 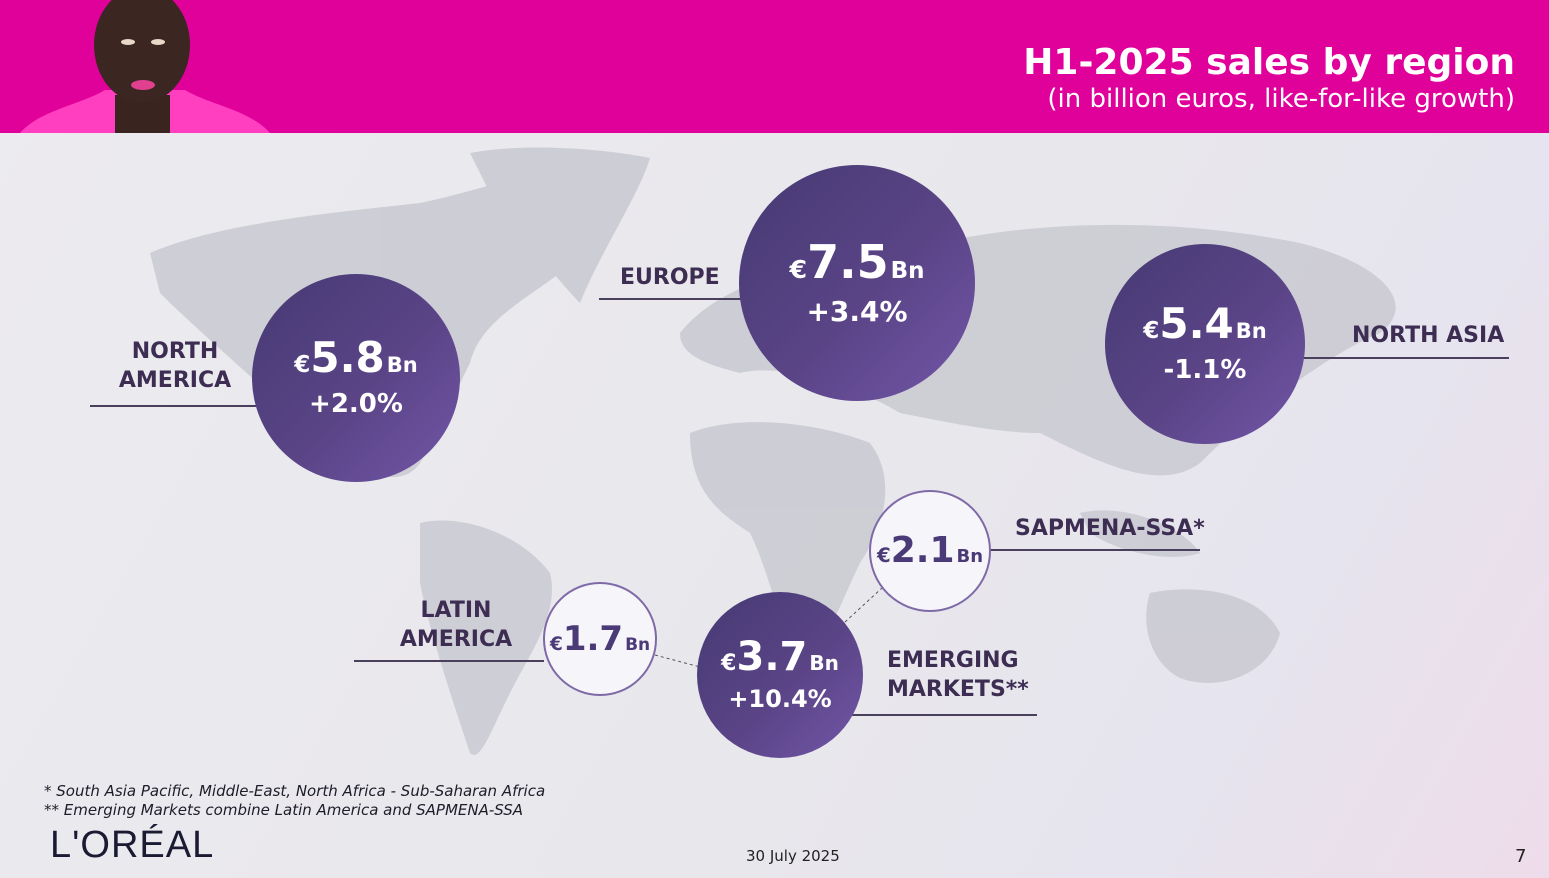 What do you see at coordinates (175, 366) in the screenshot?
I see `label-north-america: NORTH AMERICA` at bounding box center [175, 366].